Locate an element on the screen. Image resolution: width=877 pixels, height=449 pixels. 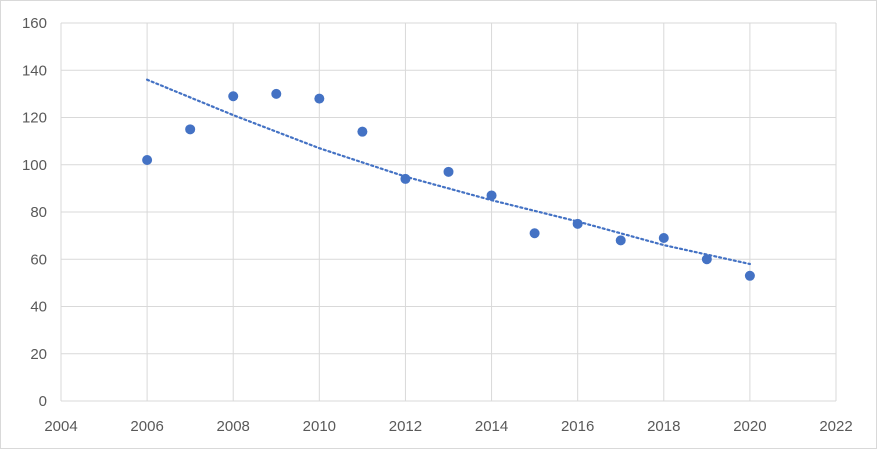
x-tick-label: 2006 is located at coordinates (146, 426).